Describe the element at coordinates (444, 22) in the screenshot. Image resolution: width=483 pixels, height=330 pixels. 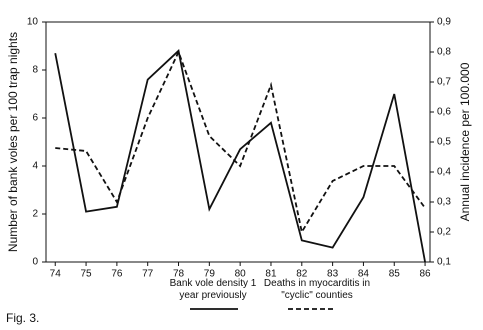
I see `y2-tick-label: 0,9` at that location.